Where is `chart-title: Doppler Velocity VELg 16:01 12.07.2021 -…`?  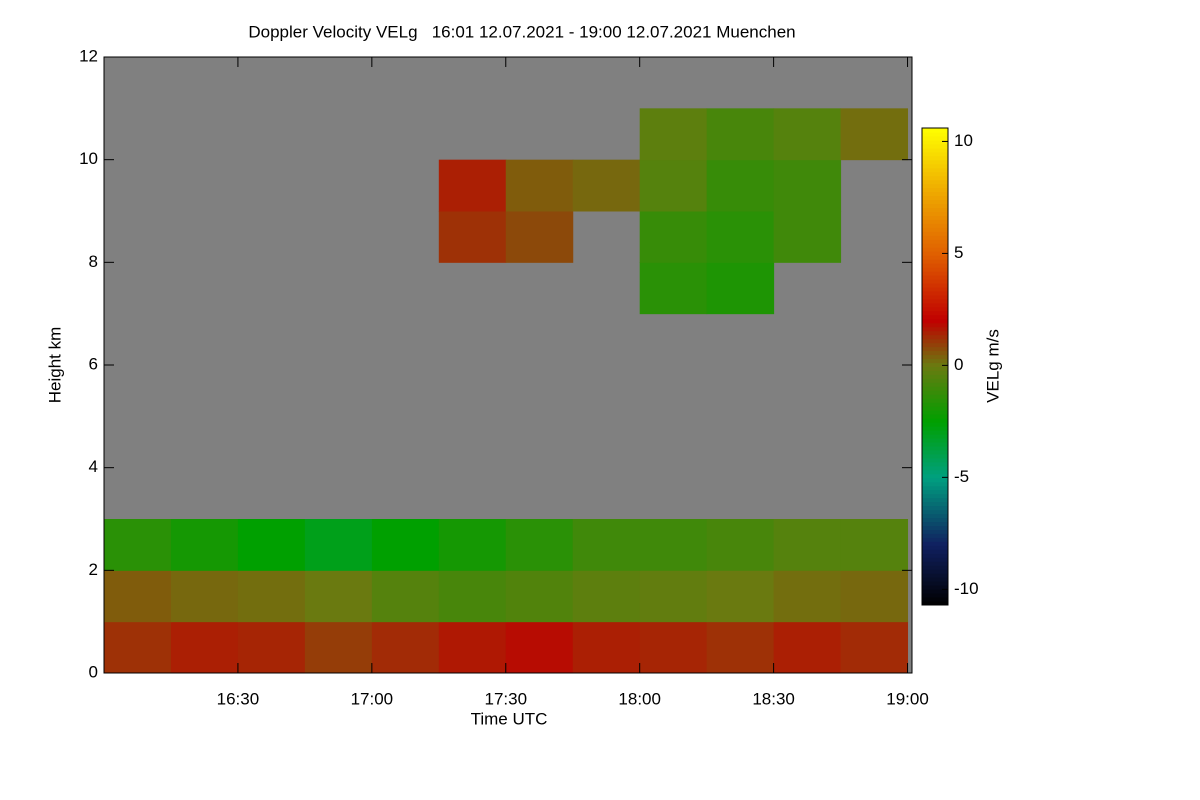 chart-title: Doppler Velocity VELg 16:01 12.07.2021 -… is located at coordinates (521, 31).